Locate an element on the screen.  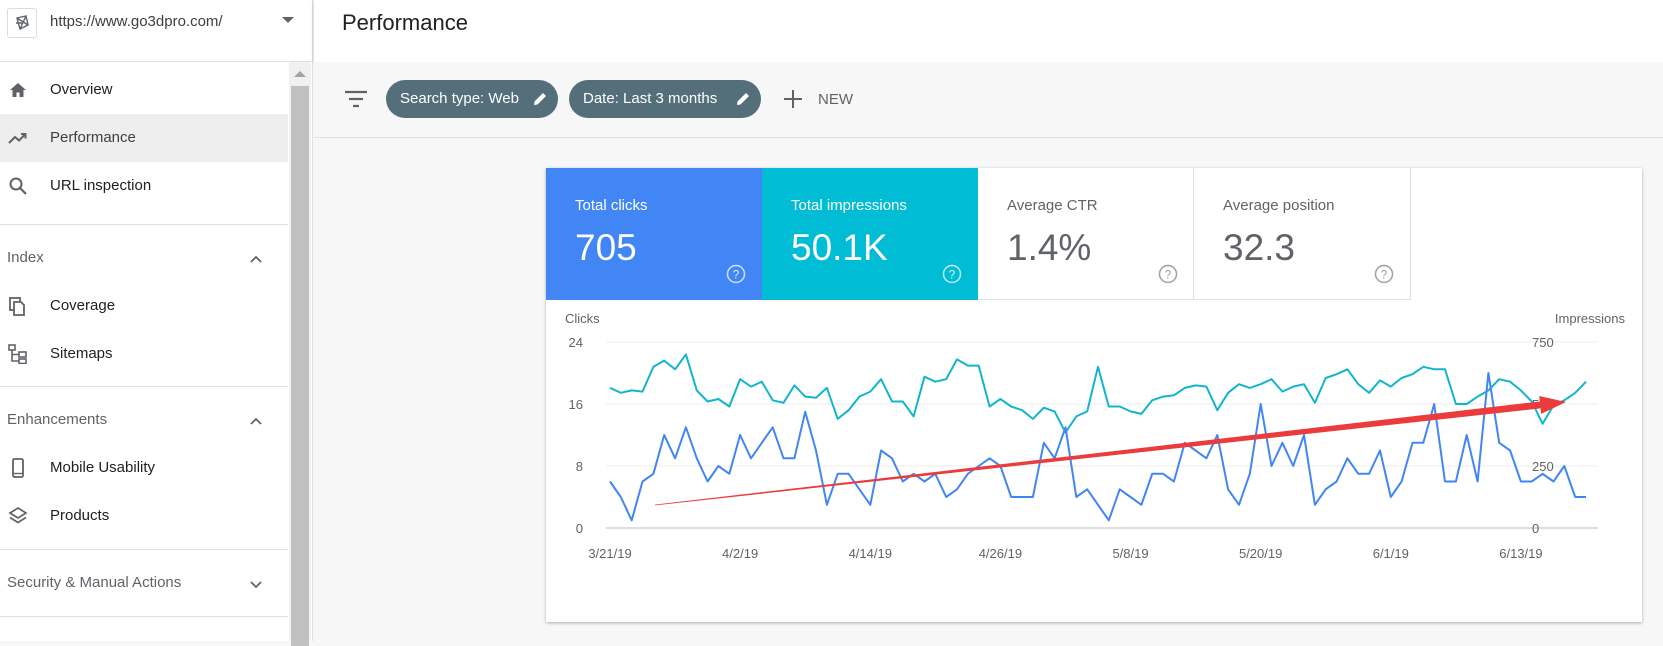
metric-total-impressions: Total impressions 50.1K ? is located at coordinates (870, 234).